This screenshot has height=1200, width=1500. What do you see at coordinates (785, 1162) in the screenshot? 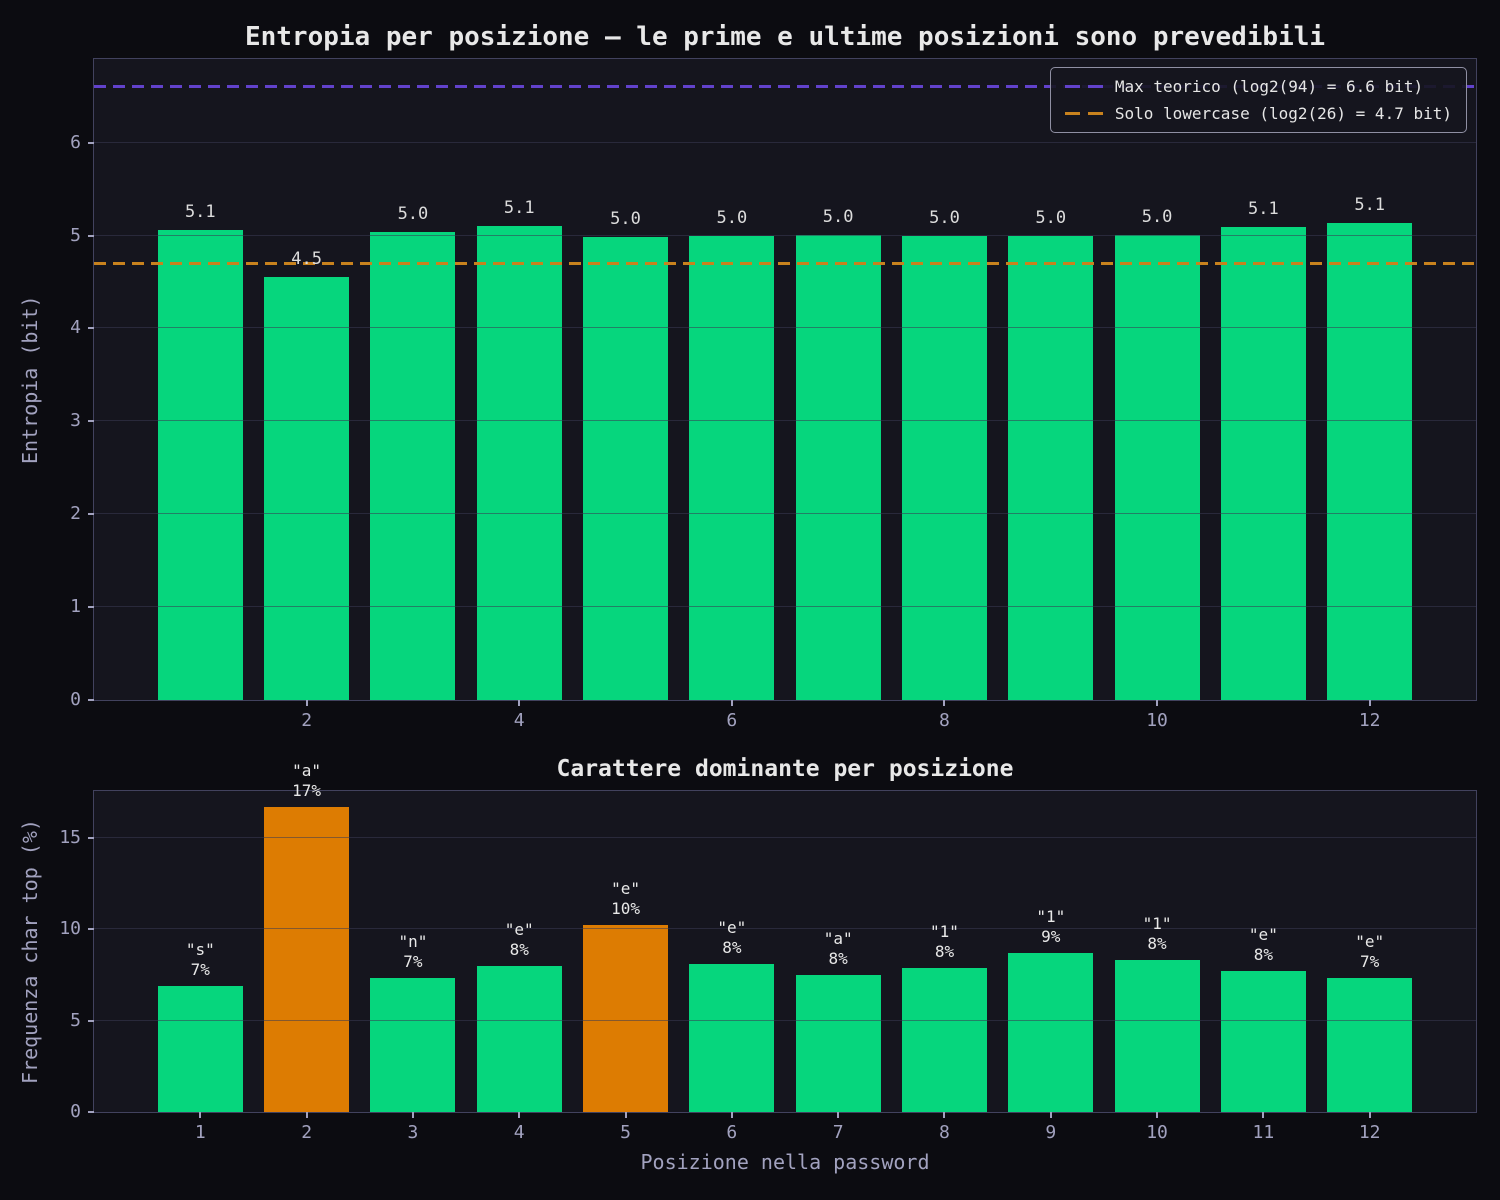
I see `x-axis-label: Posizione nella password` at bounding box center [785, 1162].